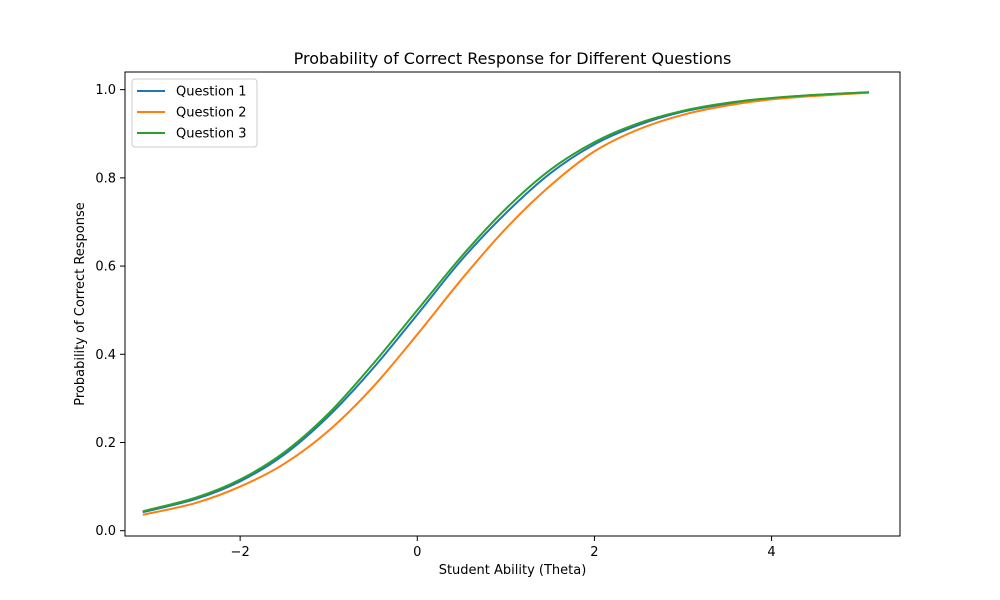  Describe the element at coordinates (240, 552) in the screenshot. I see `x-tick-label: −2` at that location.